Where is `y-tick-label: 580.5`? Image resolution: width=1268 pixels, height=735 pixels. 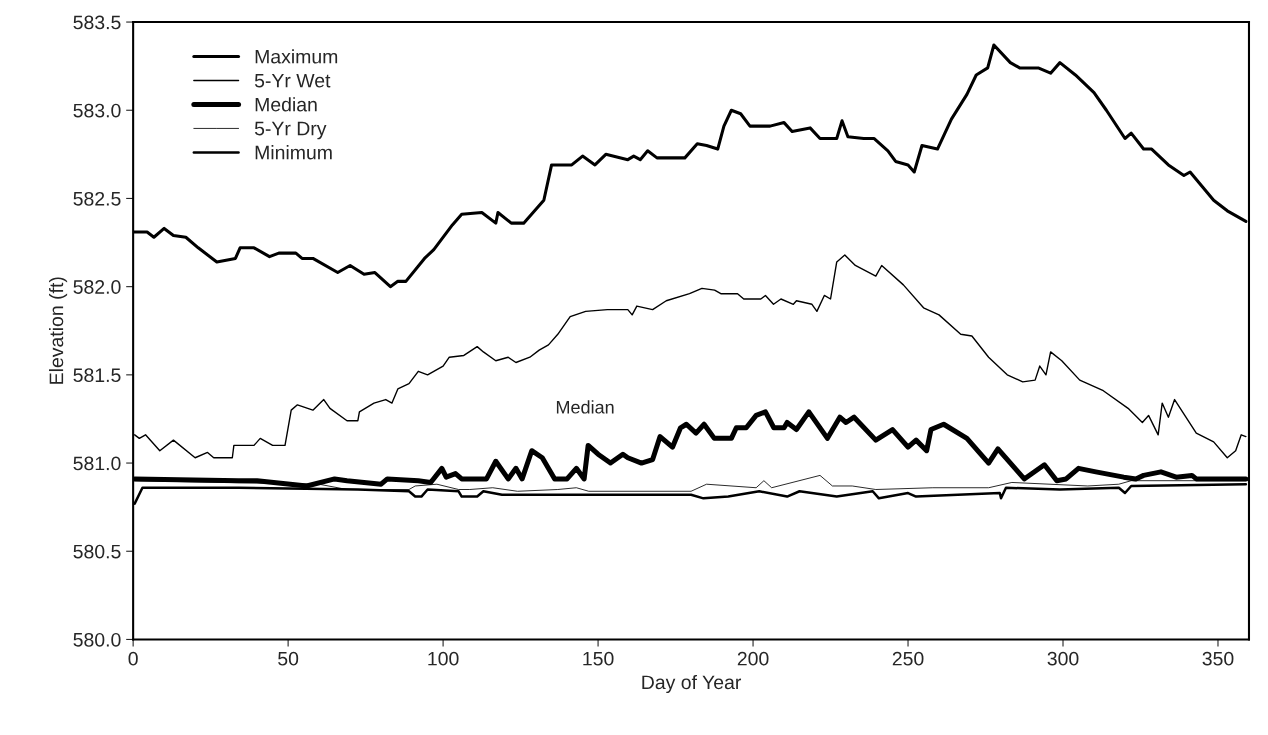 y-tick-label: 580.5 is located at coordinates (97, 551).